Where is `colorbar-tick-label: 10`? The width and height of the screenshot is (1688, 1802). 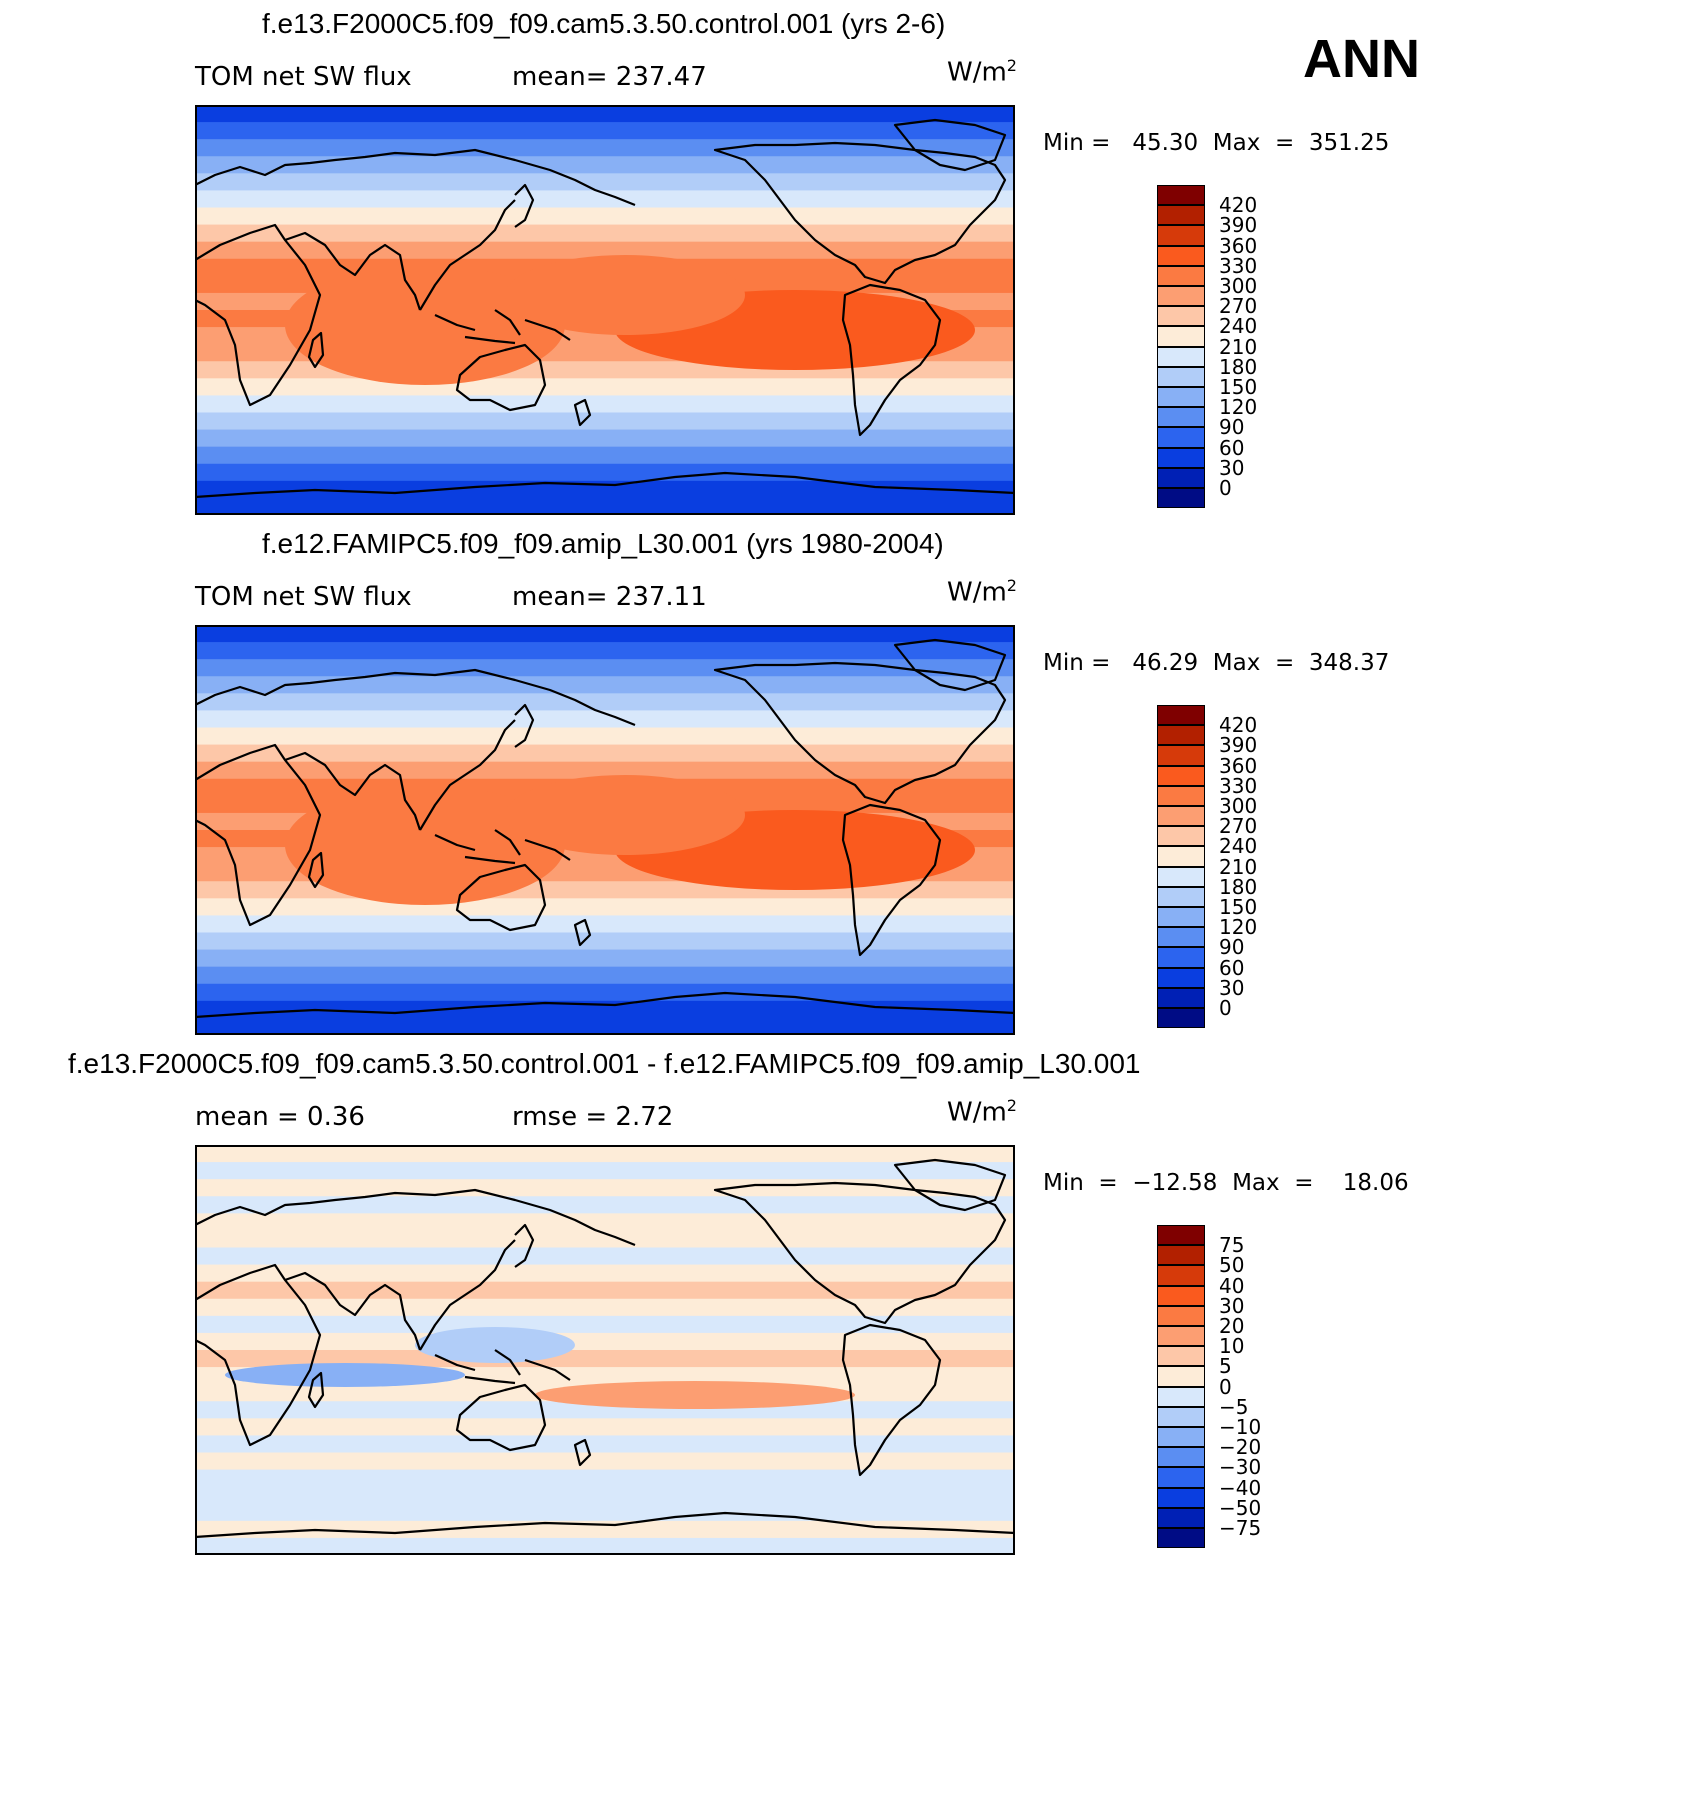
colorbar-tick-label: 10 is located at coordinates (1232, 1346).